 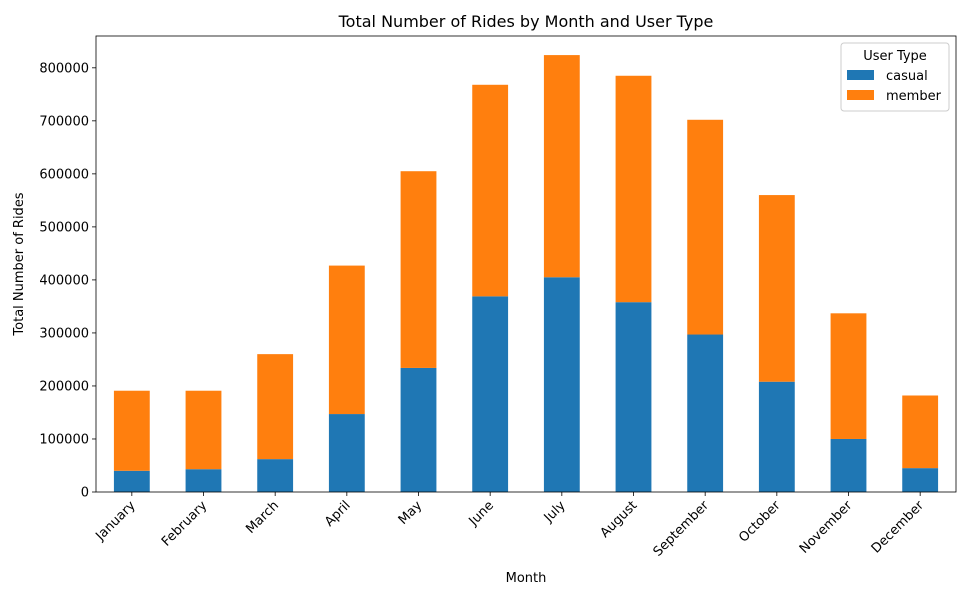 I want to click on bar-casual-november, so click(x=848, y=465).